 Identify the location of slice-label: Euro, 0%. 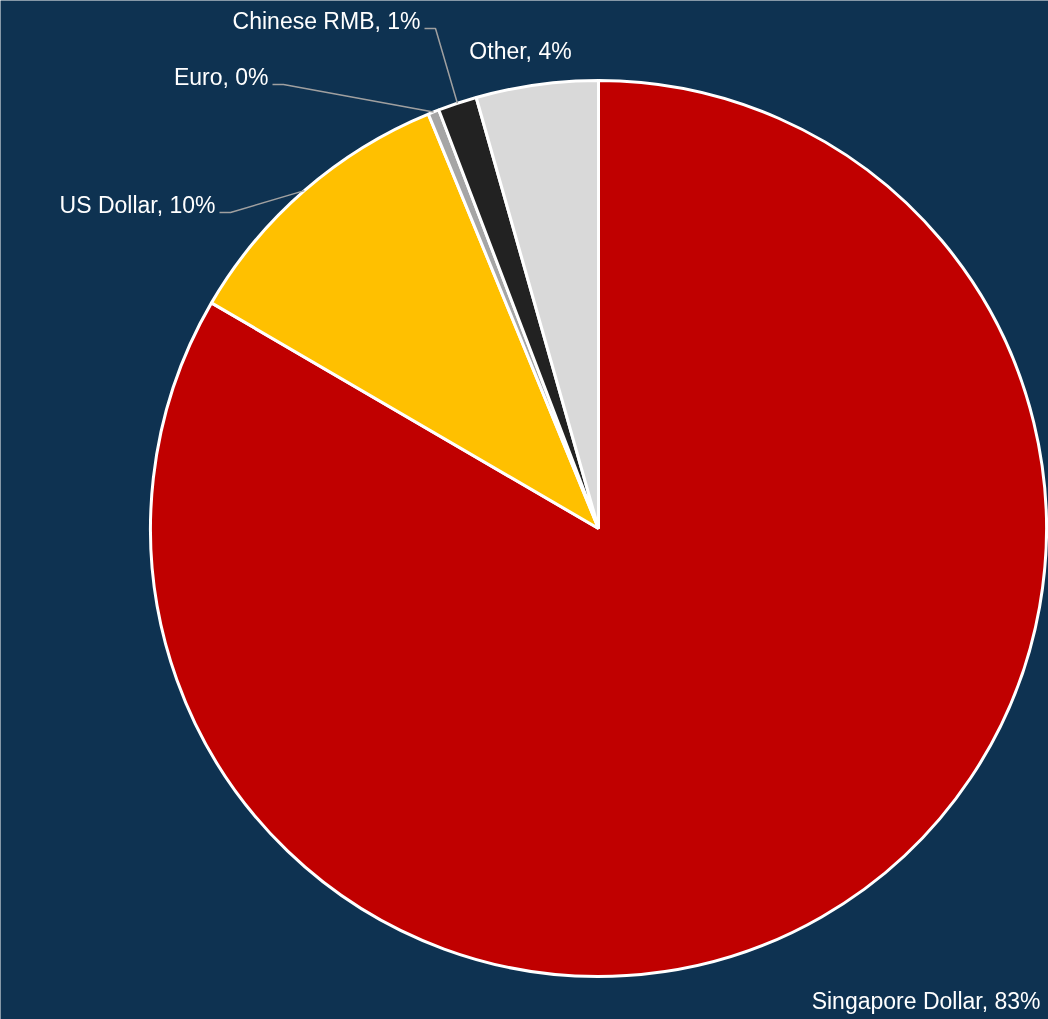
(221, 76).